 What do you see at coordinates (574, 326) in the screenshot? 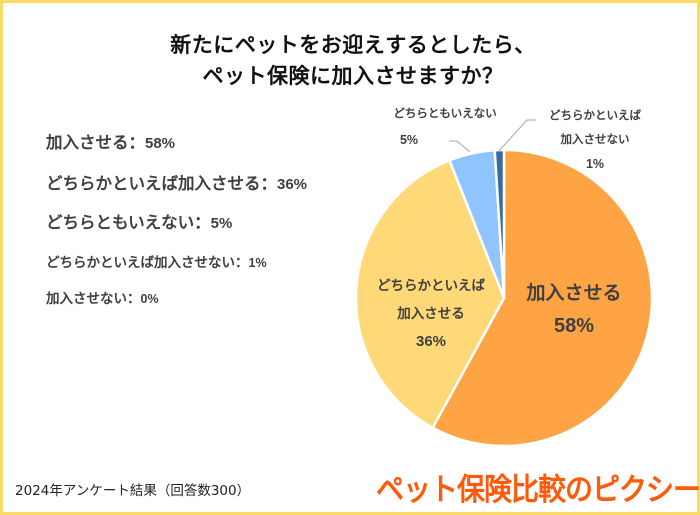
I see `slice-label-value: 58%` at bounding box center [574, 326].